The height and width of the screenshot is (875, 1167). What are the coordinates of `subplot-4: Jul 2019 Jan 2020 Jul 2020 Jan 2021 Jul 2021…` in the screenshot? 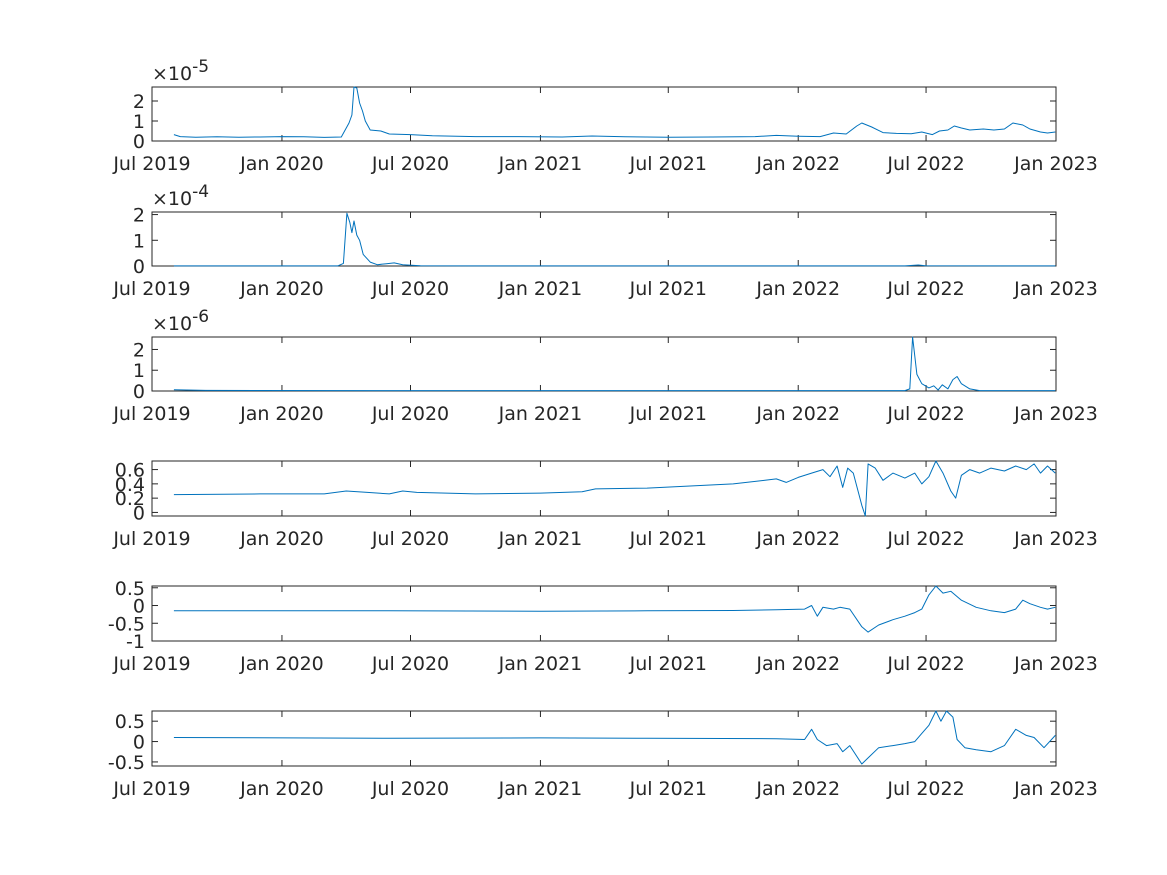 It's located at (605, 505).